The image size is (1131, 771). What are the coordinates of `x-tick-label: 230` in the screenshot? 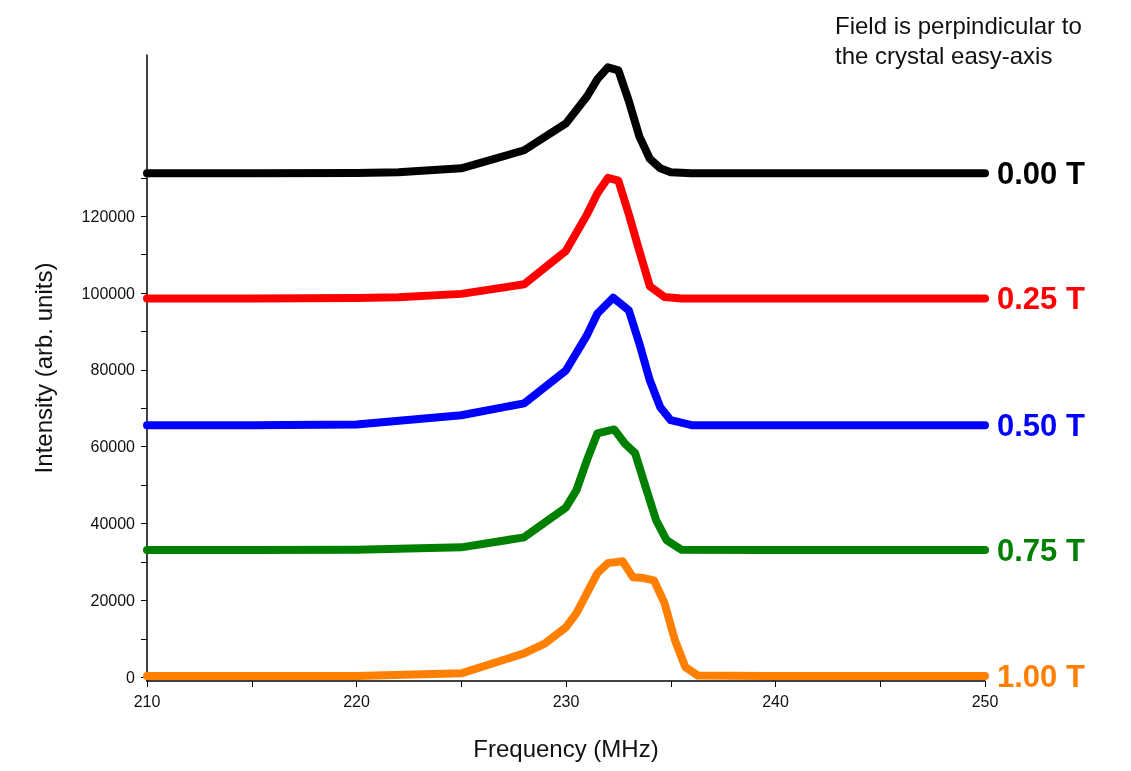 It's located at (566, 701).